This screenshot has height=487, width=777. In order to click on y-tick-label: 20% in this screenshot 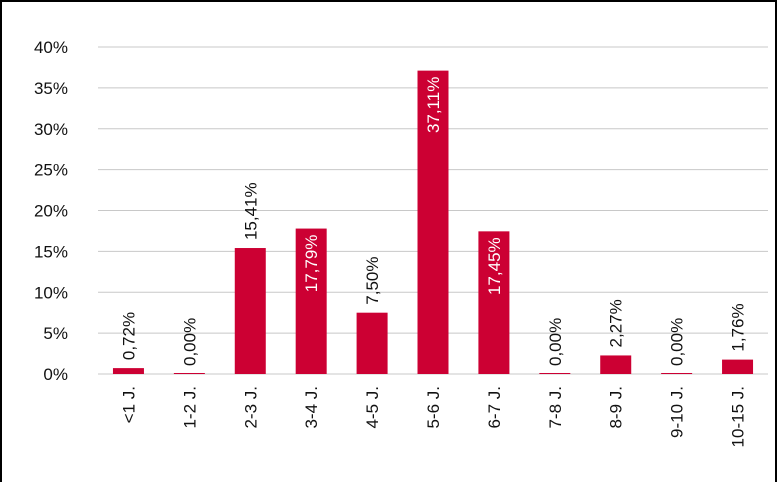, I will do `click(51, 211)`.